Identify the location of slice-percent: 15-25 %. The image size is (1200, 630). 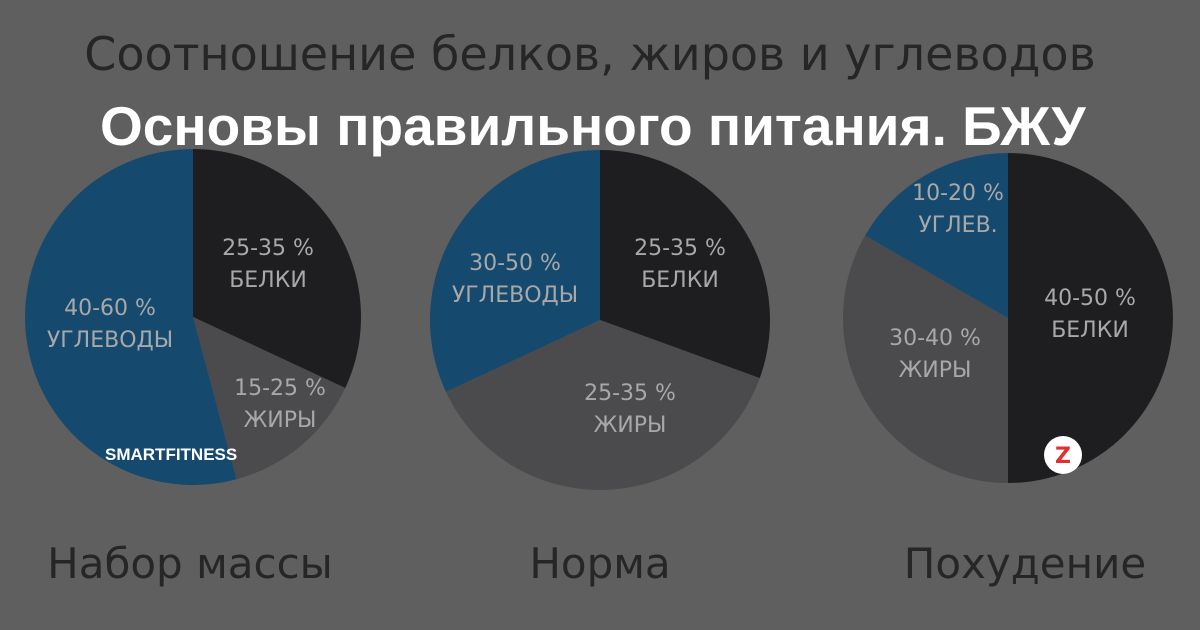
(280, 388).